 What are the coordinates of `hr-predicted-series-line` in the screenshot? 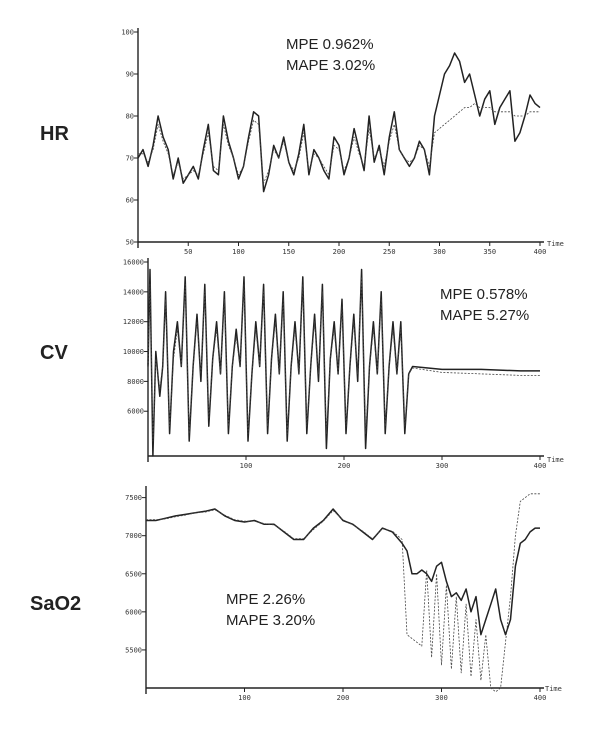 It's located at (339, 143).